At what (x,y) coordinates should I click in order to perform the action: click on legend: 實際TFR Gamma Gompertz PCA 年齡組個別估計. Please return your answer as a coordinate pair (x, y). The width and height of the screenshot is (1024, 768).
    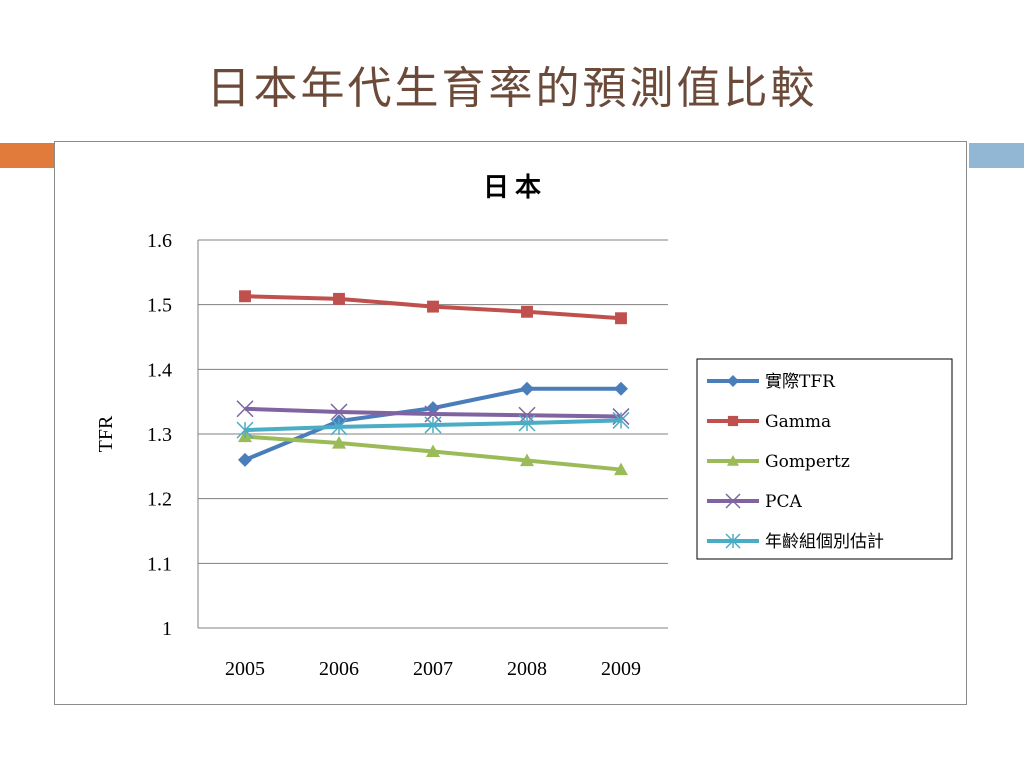
    Looking at the image, I should click on (824, 459).